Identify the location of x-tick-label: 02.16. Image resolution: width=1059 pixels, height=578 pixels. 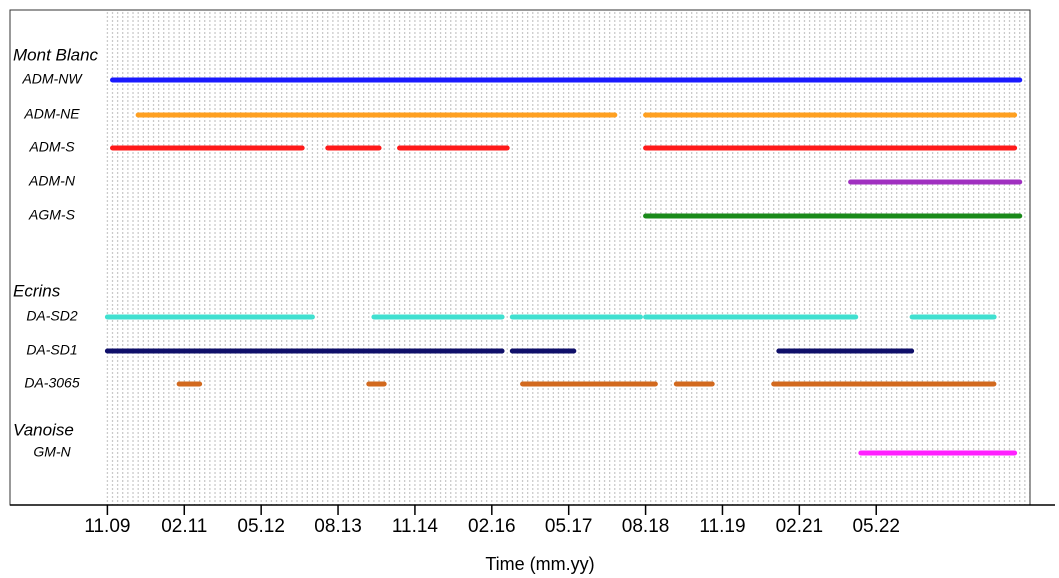
(492, 526).